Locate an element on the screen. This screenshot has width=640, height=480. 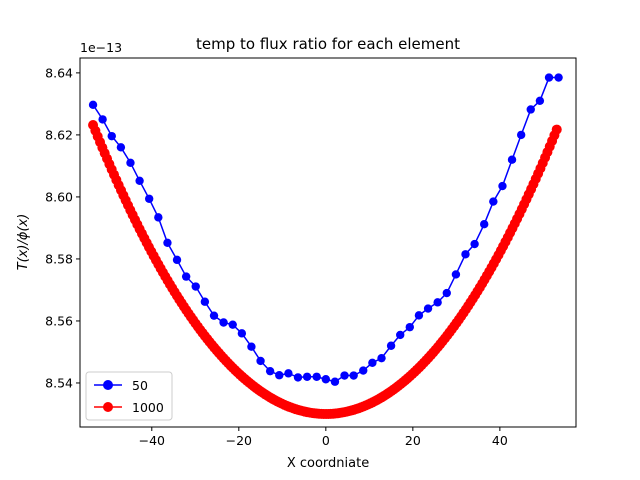
y-tick-label: 8.58 is located at coordinates (59, 258).